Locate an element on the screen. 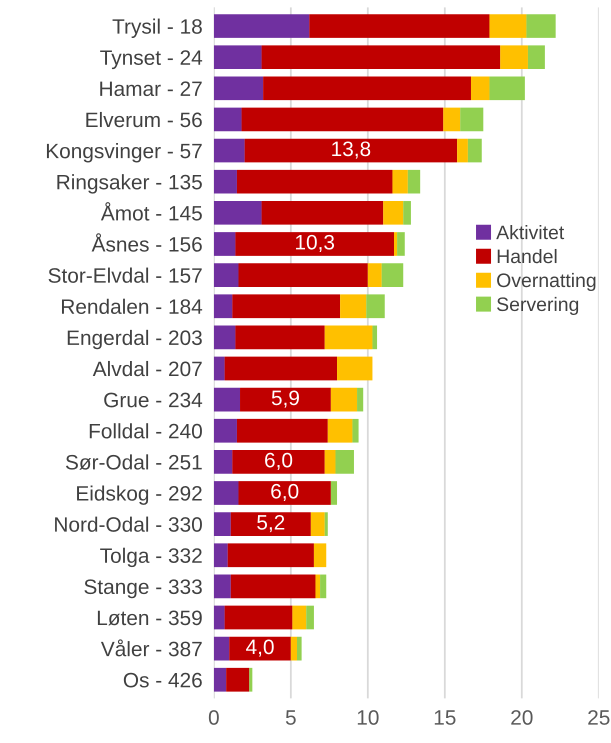  y-tick-label: Åsnes - 156 is located at coordinates (147, 242).